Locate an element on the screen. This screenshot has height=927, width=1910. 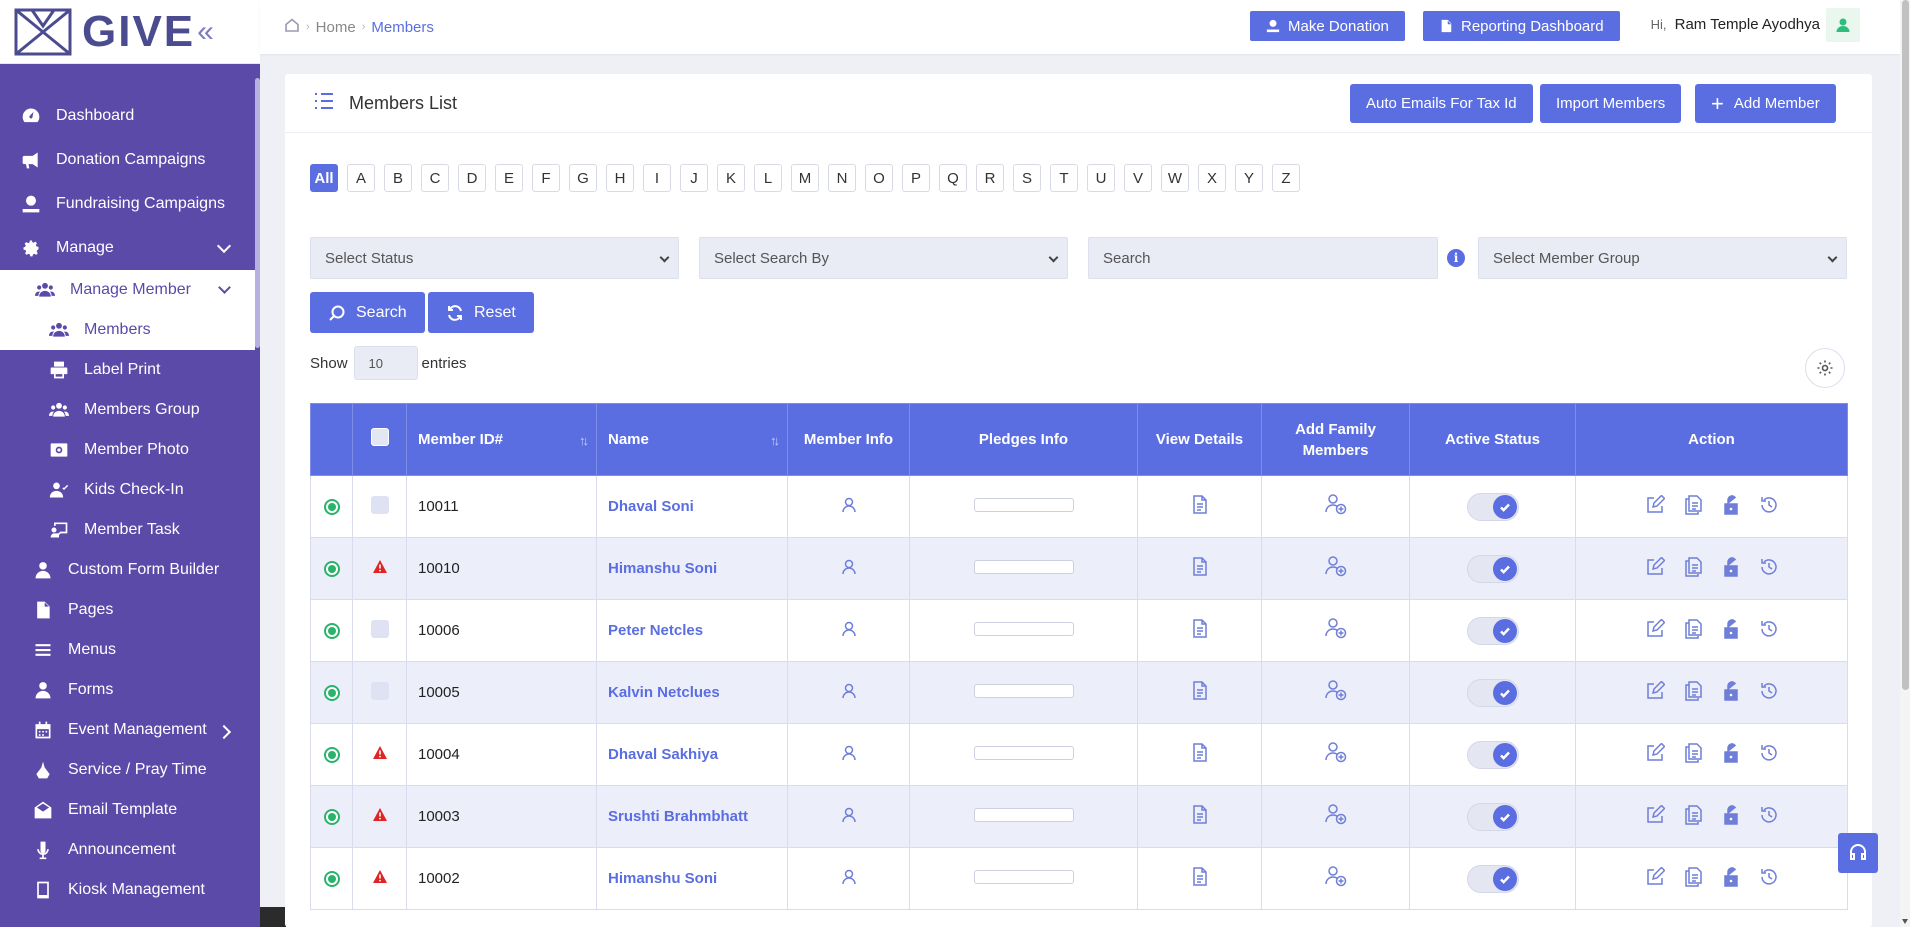
alphabet-filter-f: F is located at coordinates (546, 178).